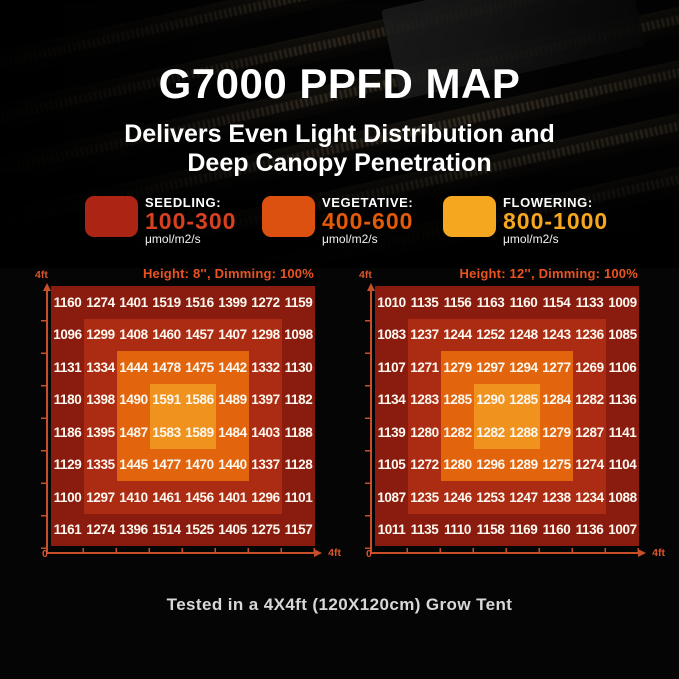 The width and height of the screenshot is (679, 679). I want to click on test-condition-caption: Tested in a 4X4ft (120X120cm) Grow Tent, so click(339, 604).